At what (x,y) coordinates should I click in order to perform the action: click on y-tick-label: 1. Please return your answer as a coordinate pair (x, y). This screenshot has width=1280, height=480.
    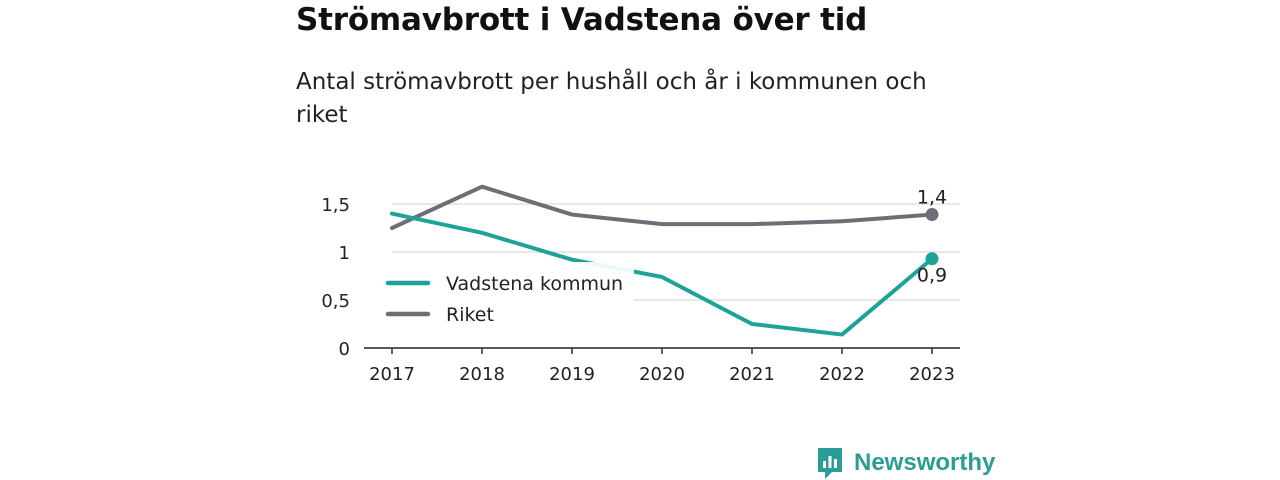
    Looking at the image, I should click on (344, 253).